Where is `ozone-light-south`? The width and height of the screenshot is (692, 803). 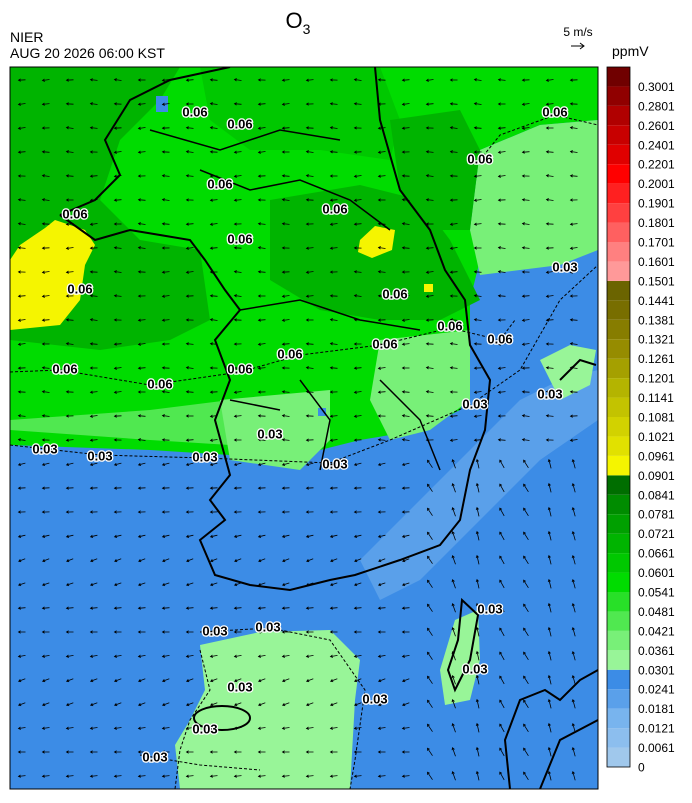
ozone-light-south is located at coordinates (275, 430).